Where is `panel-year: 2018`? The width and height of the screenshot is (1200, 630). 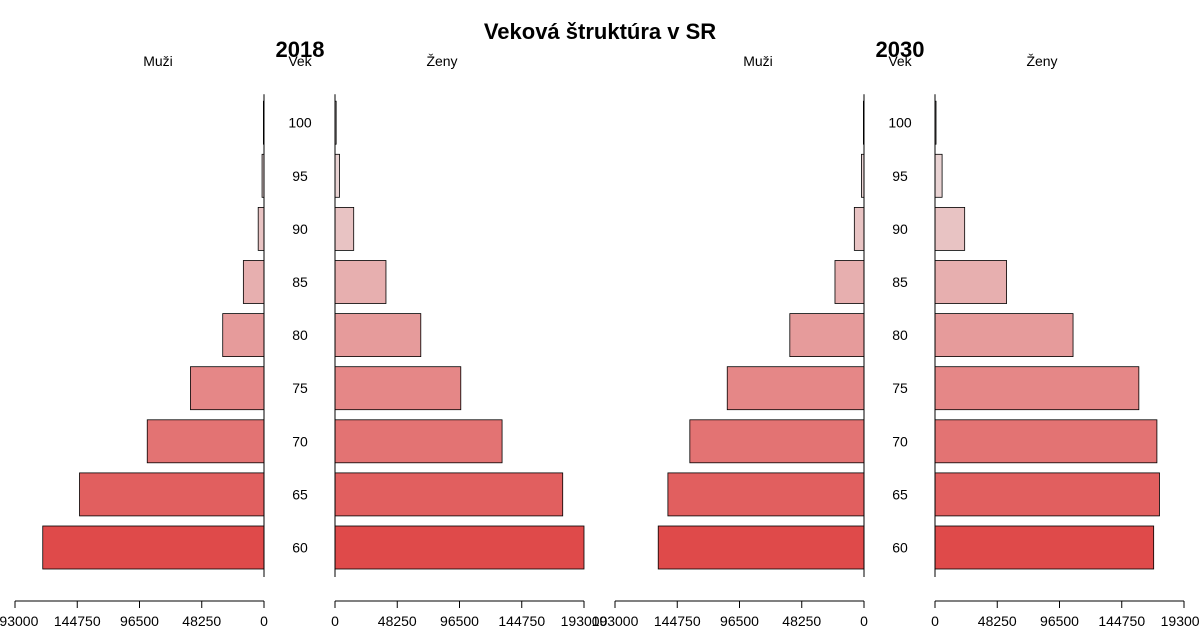
panel-year: 2018 is located at coordinates (300, 49).